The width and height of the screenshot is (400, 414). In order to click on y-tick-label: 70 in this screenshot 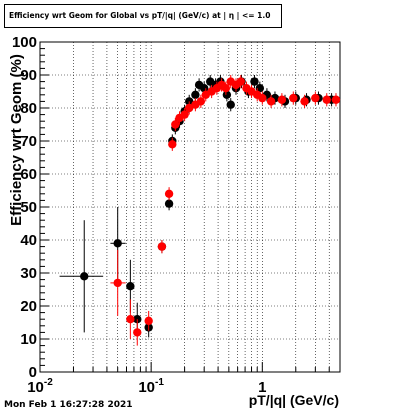, I will do `click(28, 141)`.